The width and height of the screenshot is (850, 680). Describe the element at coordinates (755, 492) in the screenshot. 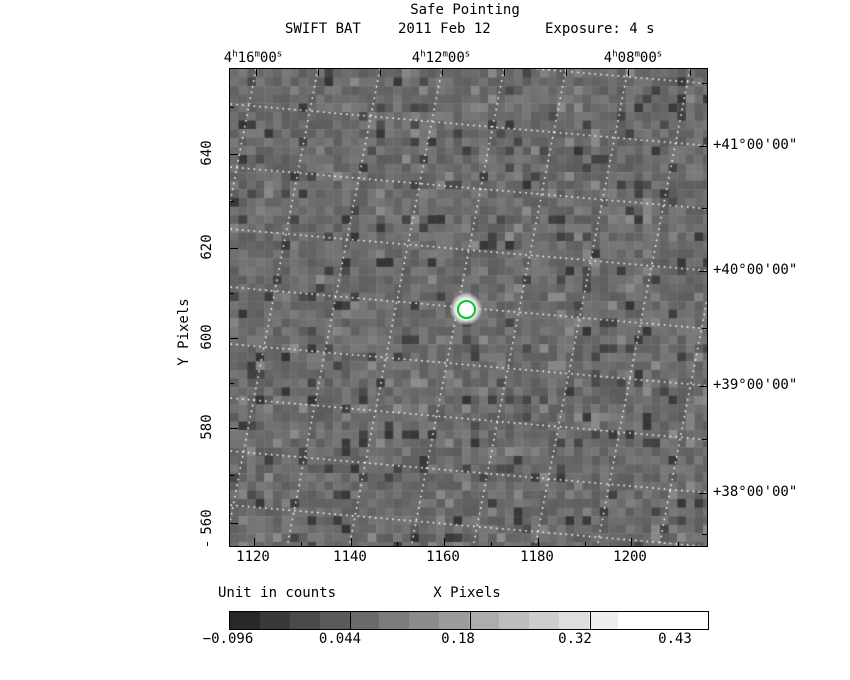

I see `dec-tick-label: +38°00'00"` at that location.